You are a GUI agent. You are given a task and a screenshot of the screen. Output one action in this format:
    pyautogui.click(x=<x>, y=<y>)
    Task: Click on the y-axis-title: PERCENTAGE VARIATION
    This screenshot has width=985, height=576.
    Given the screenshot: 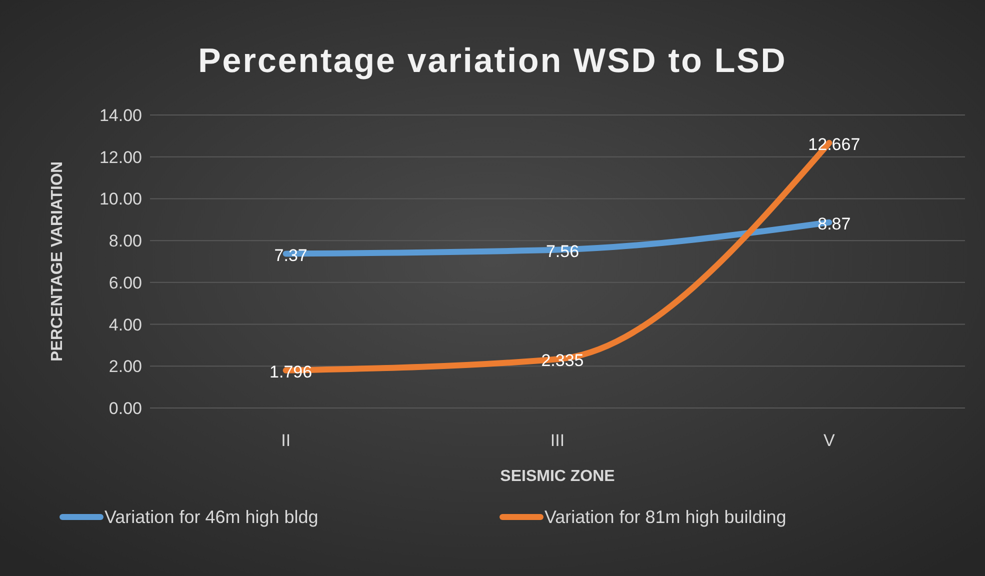 What is the action you would take?
    pyautogui.click(x=57, y=261)
    